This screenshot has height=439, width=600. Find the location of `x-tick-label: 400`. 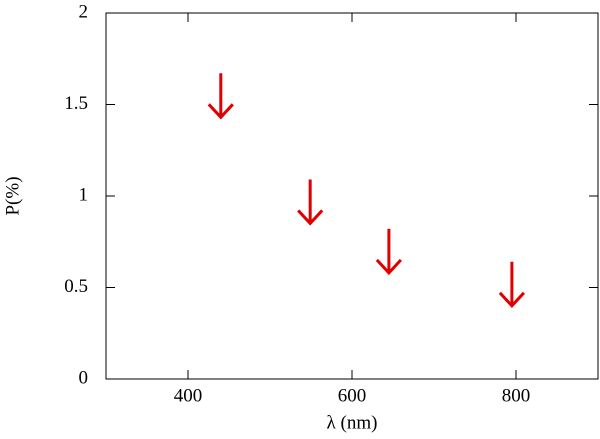

x-tick-label: 400 is located at coordinates (188, 395).